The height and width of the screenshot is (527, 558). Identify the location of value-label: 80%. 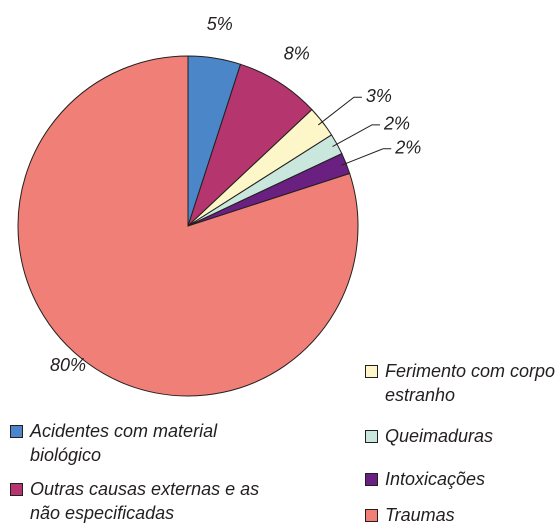
(68, 365).